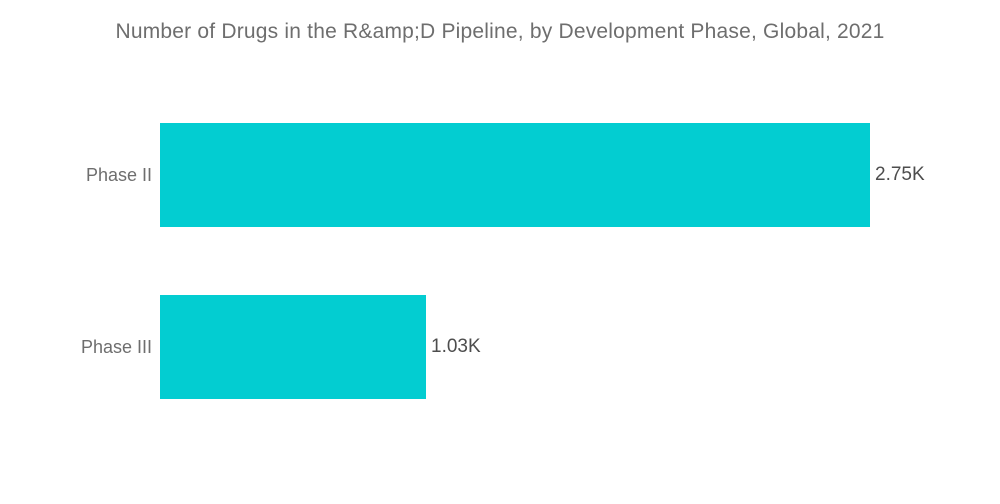 This screenshot has height=504, width=1000. I want to click on category-label-phase-iii: Phase III, so click(116, 346).